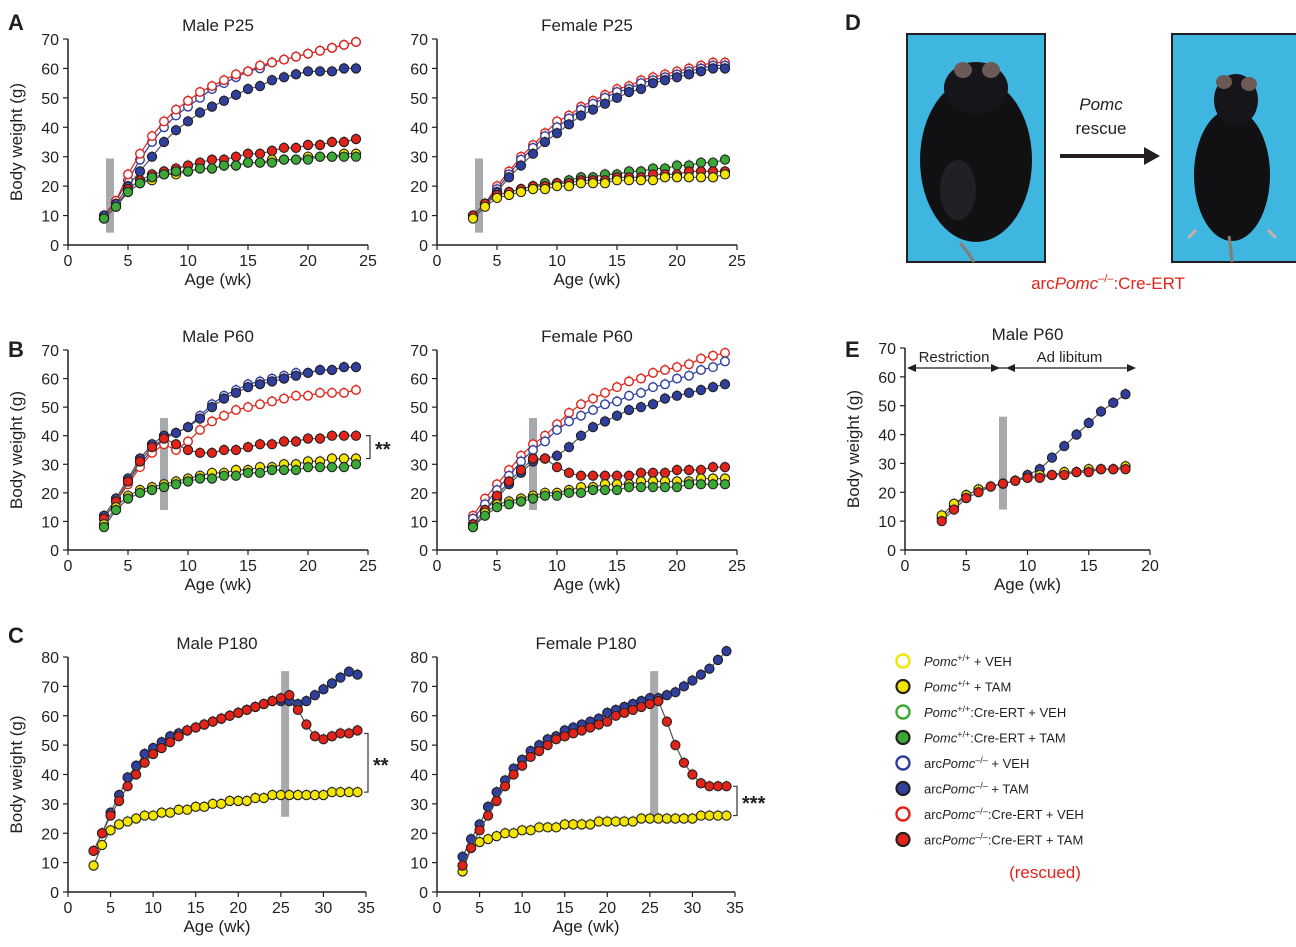  What do you see at coordinates (423, 246) in the screenshot?
I see `y-tick-label: 0` at bounding box center [423, 246].